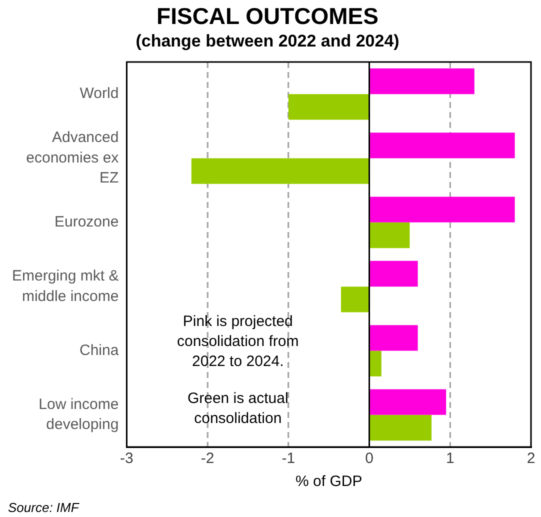  What do you see at coordinates (78, 415) in the screenshot?
I see `y-tick-label: Low income developing` at bounding box center [78, 415].